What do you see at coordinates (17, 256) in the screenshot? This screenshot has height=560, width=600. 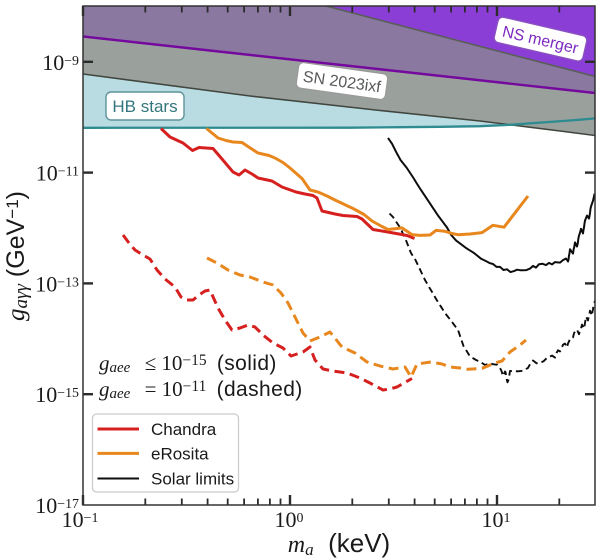 I see `svg-text: gaγγ (GeV−1)` at bounding box center [17, 256].